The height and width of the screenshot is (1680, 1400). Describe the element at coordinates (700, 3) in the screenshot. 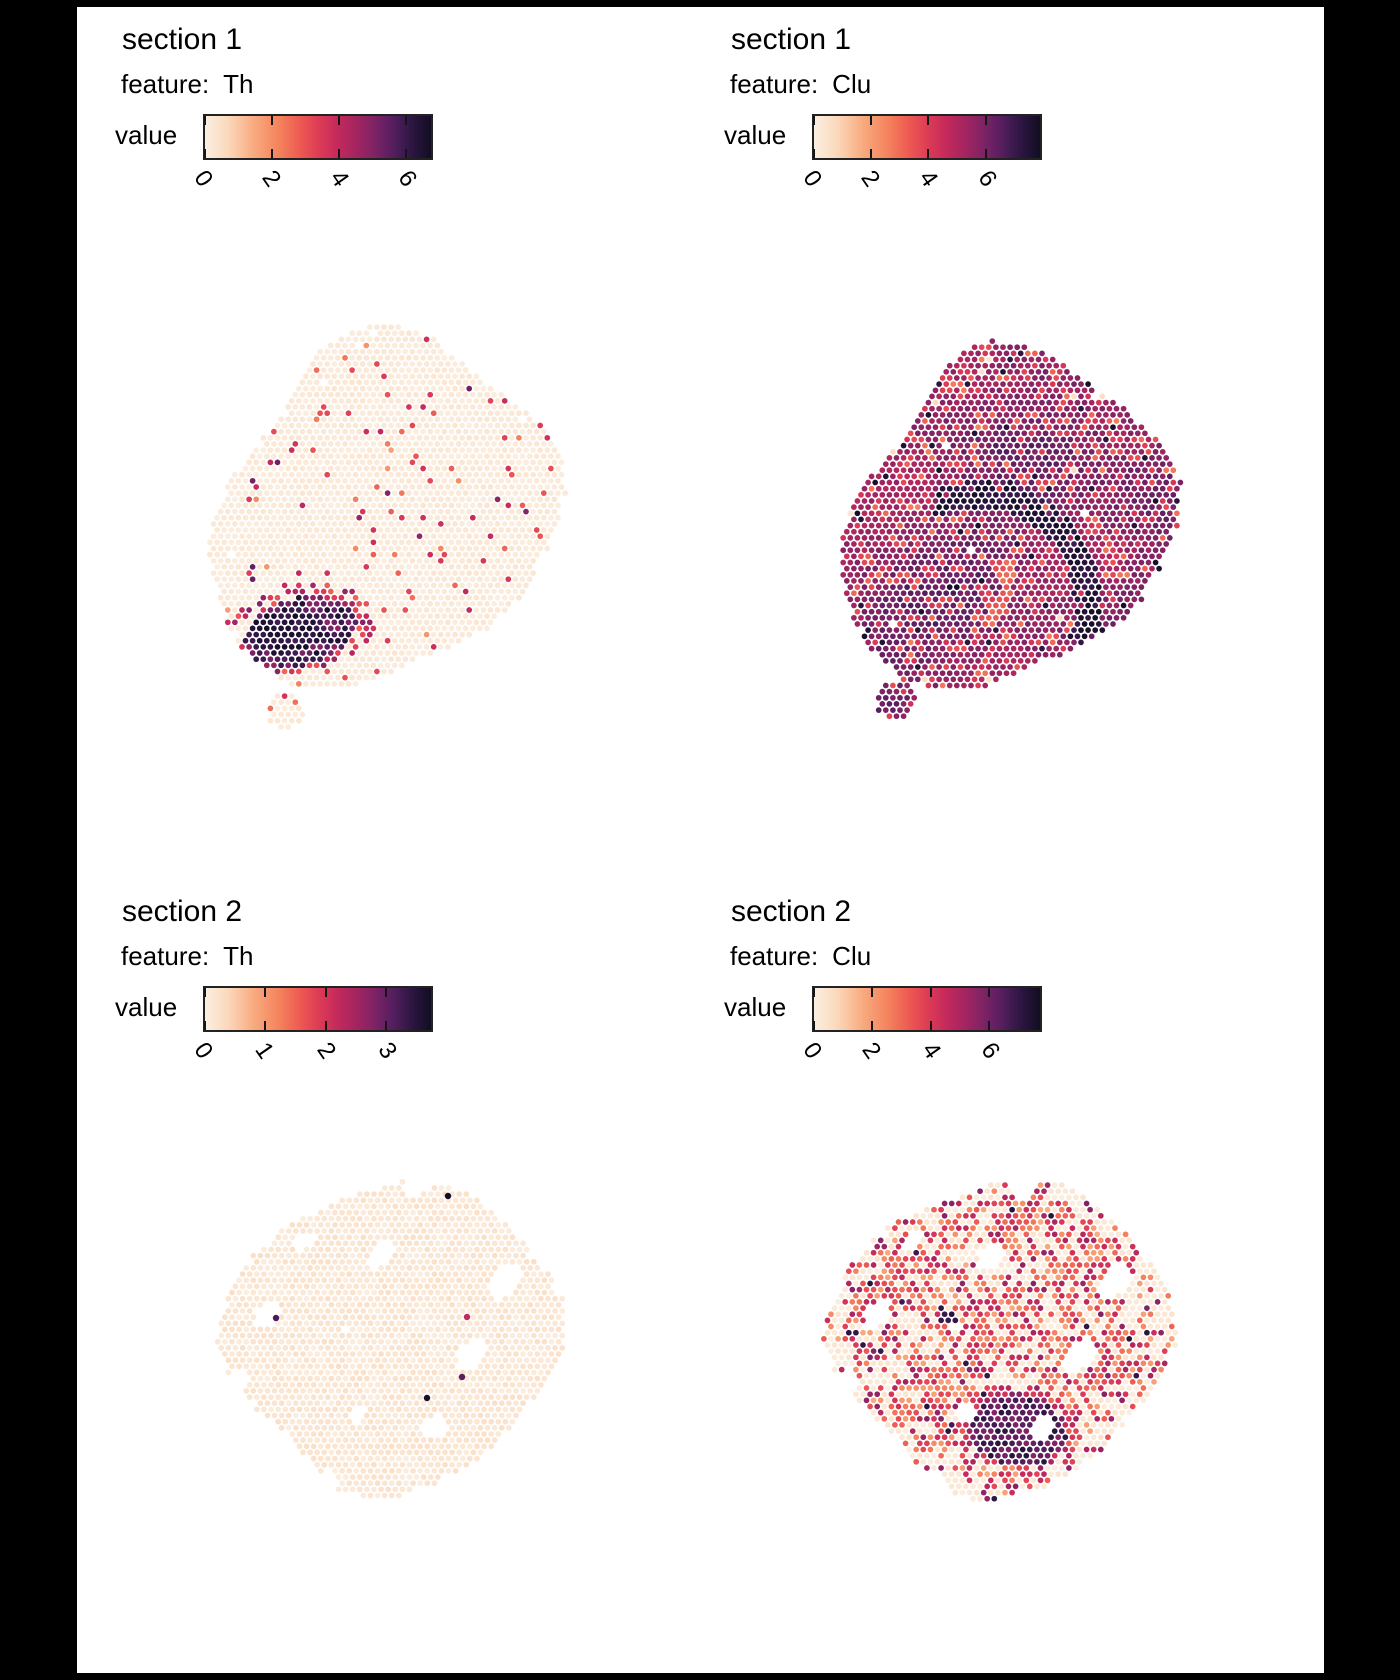

I see `black-frame-top` at that location.